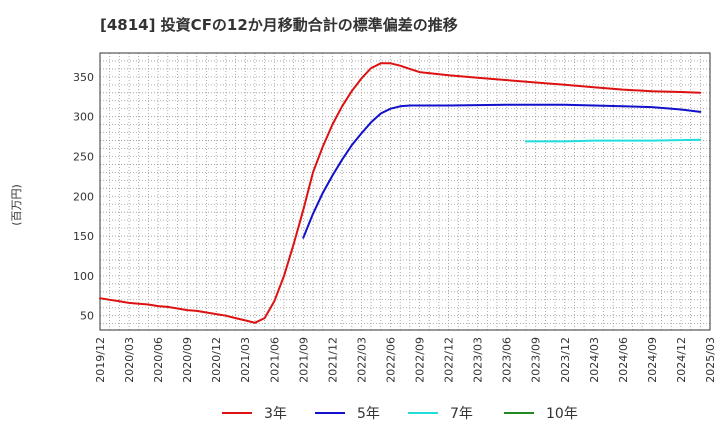  I want to click on x-tick-label: 2023/09, so click(536, 360).